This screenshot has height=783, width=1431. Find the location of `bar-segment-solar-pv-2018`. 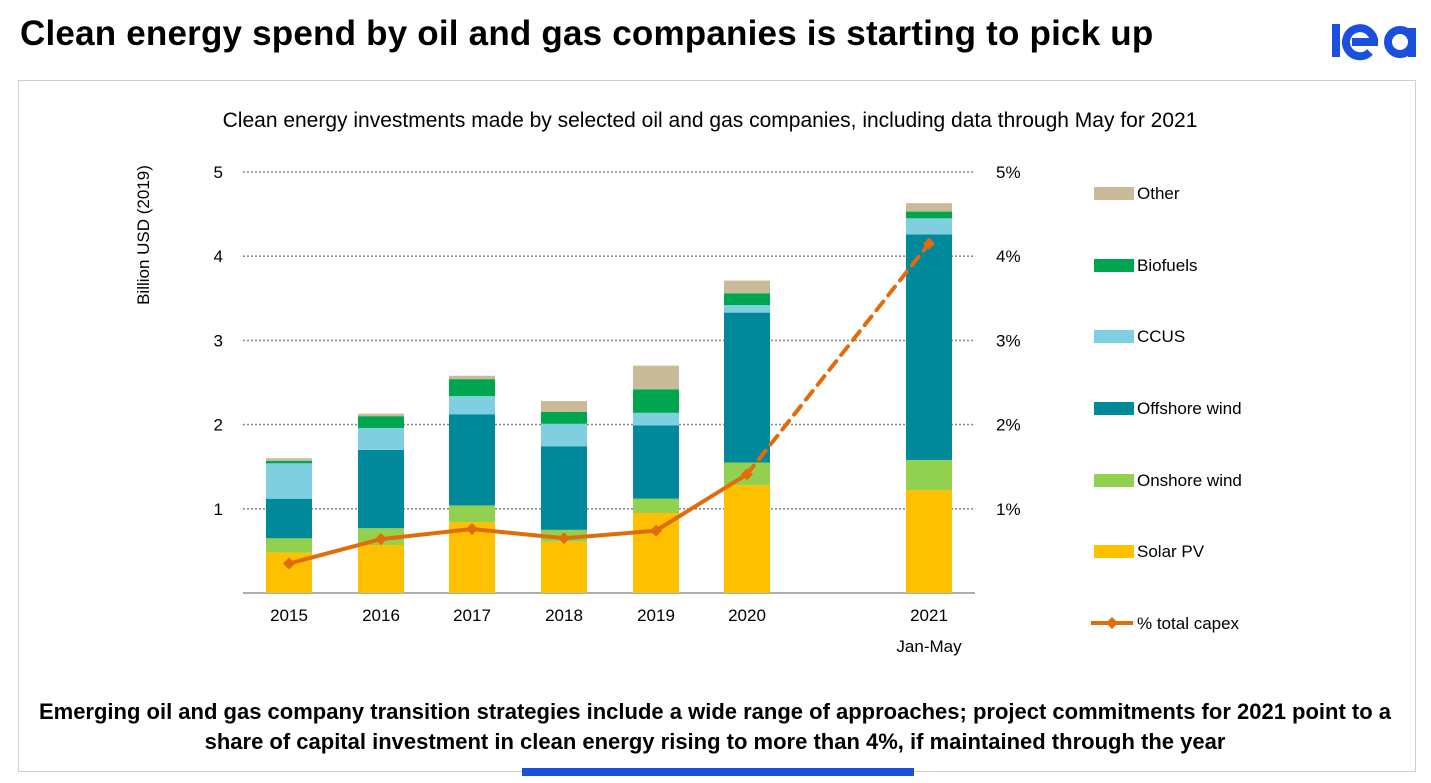

bar-segment-solar-pv-2018 is located at coordinates (564, 567).